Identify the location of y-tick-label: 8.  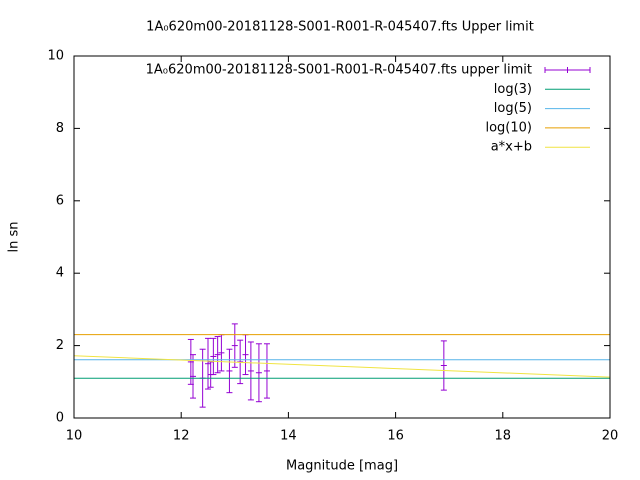
(60, 128).